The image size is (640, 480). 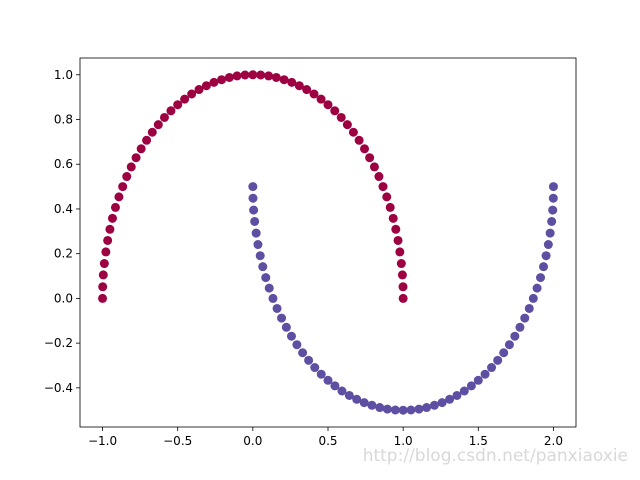 I want to click on y-tick-label: 0.4, so click(x=63, y=209).